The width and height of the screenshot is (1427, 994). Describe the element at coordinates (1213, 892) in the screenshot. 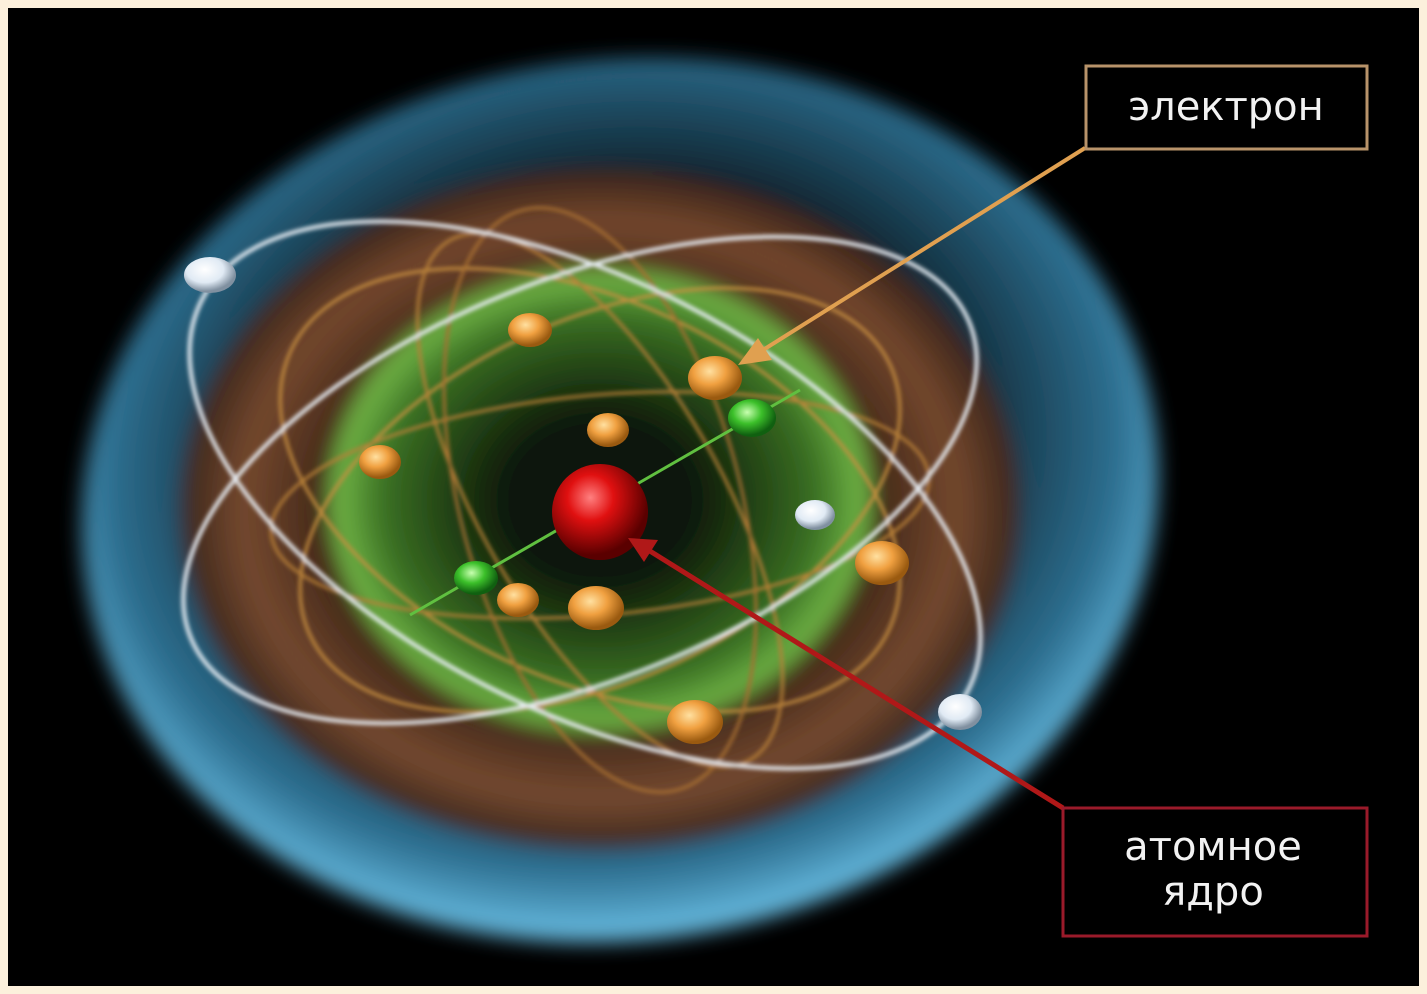

I see `label: ядро` at that location.